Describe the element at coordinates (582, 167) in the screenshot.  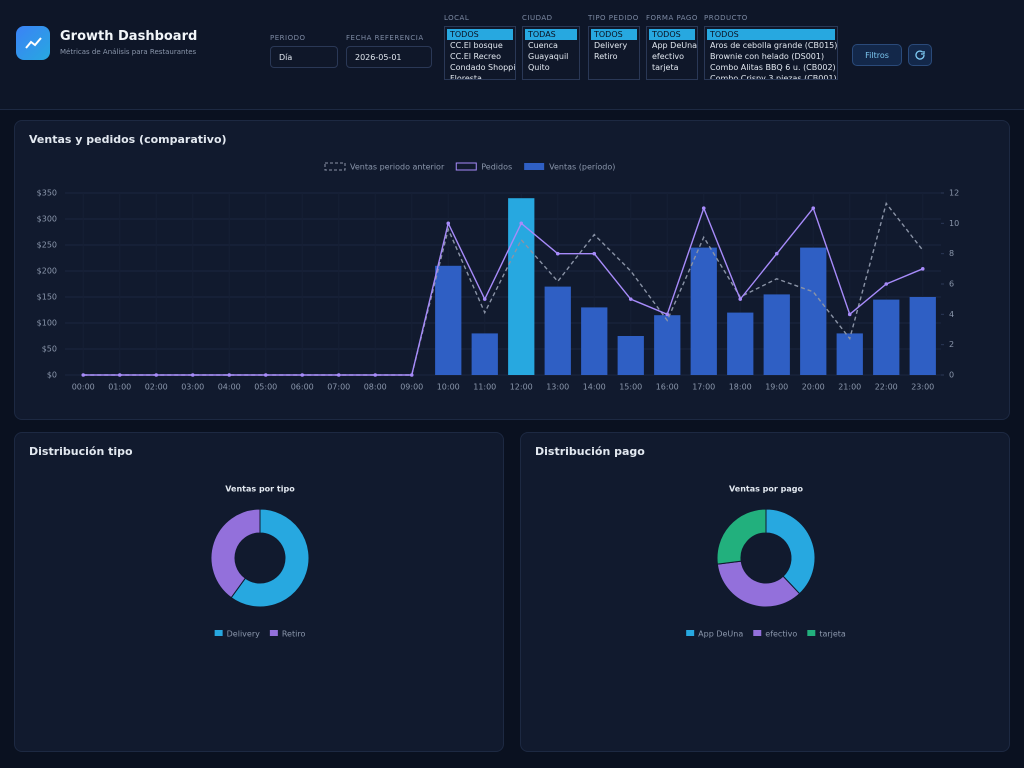
I see `legend-label: Ventas (período)` at that location.